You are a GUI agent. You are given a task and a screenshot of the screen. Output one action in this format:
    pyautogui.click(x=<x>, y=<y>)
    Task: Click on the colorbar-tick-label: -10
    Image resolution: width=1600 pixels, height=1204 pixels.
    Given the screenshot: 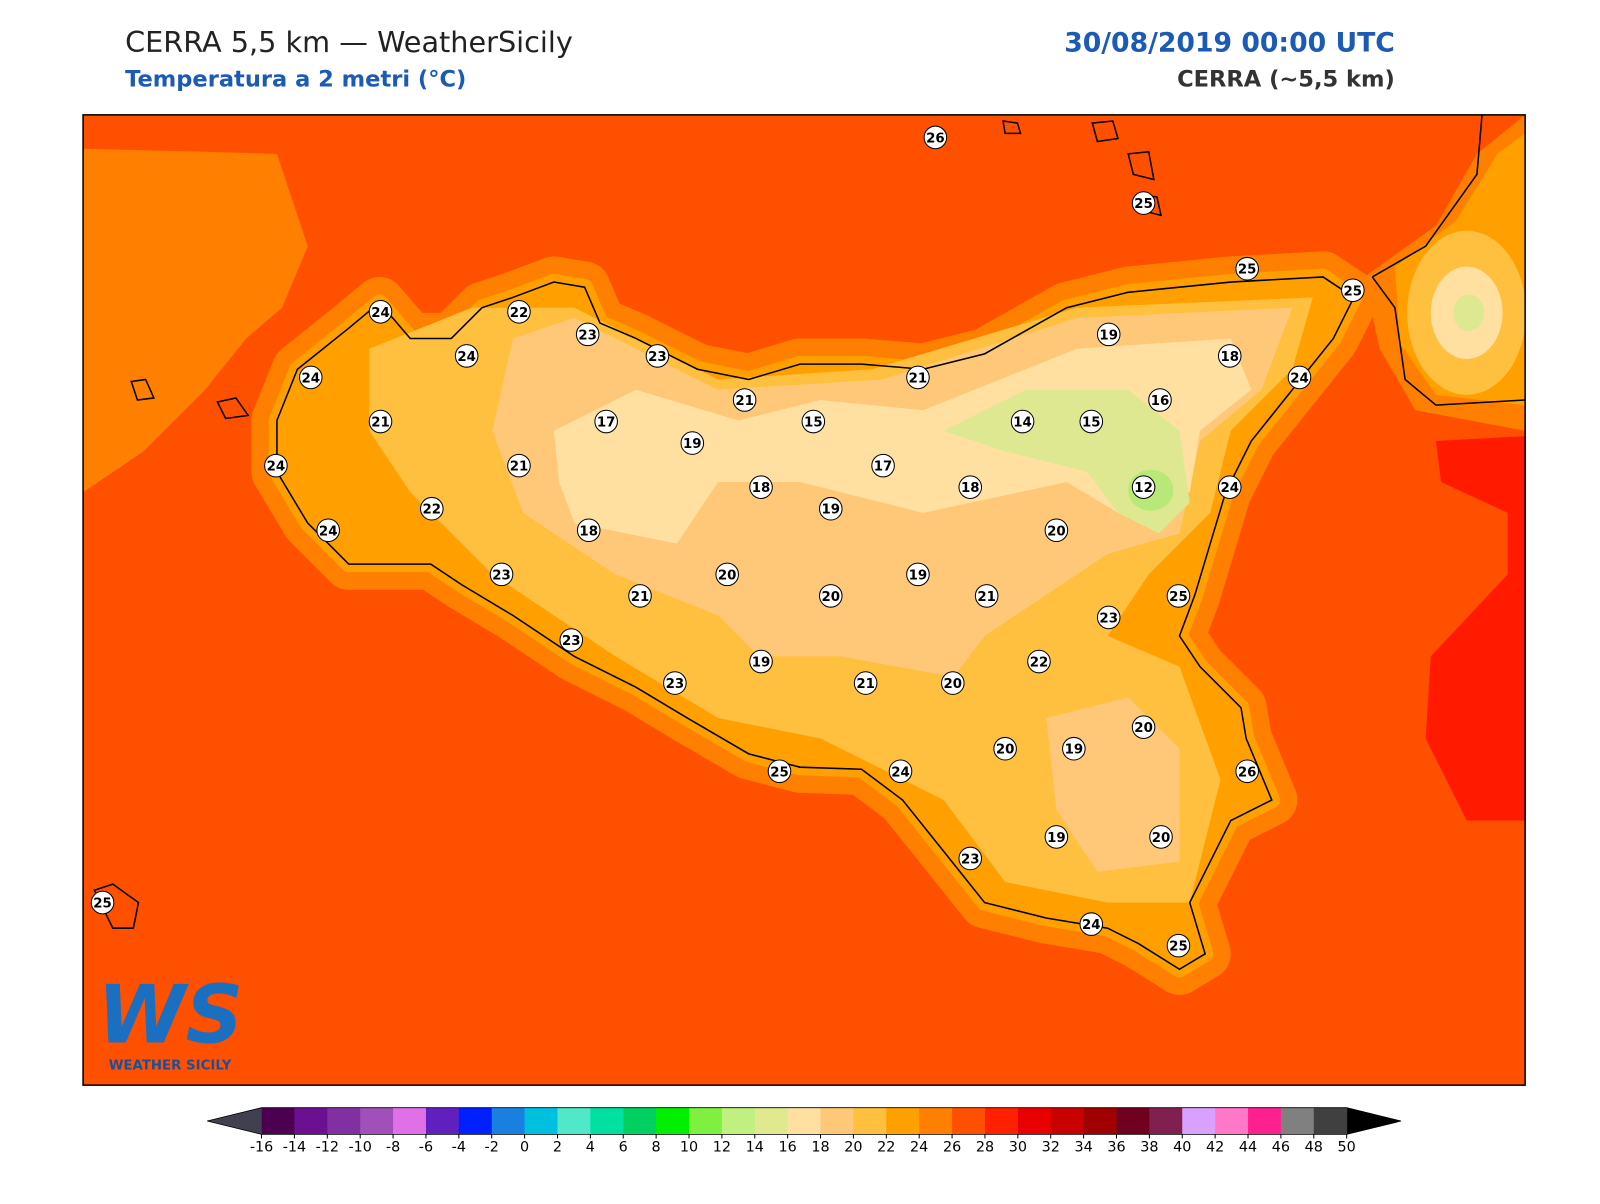 What is the action you would take?
    pyautogui.click(x=359, y=1148)
    